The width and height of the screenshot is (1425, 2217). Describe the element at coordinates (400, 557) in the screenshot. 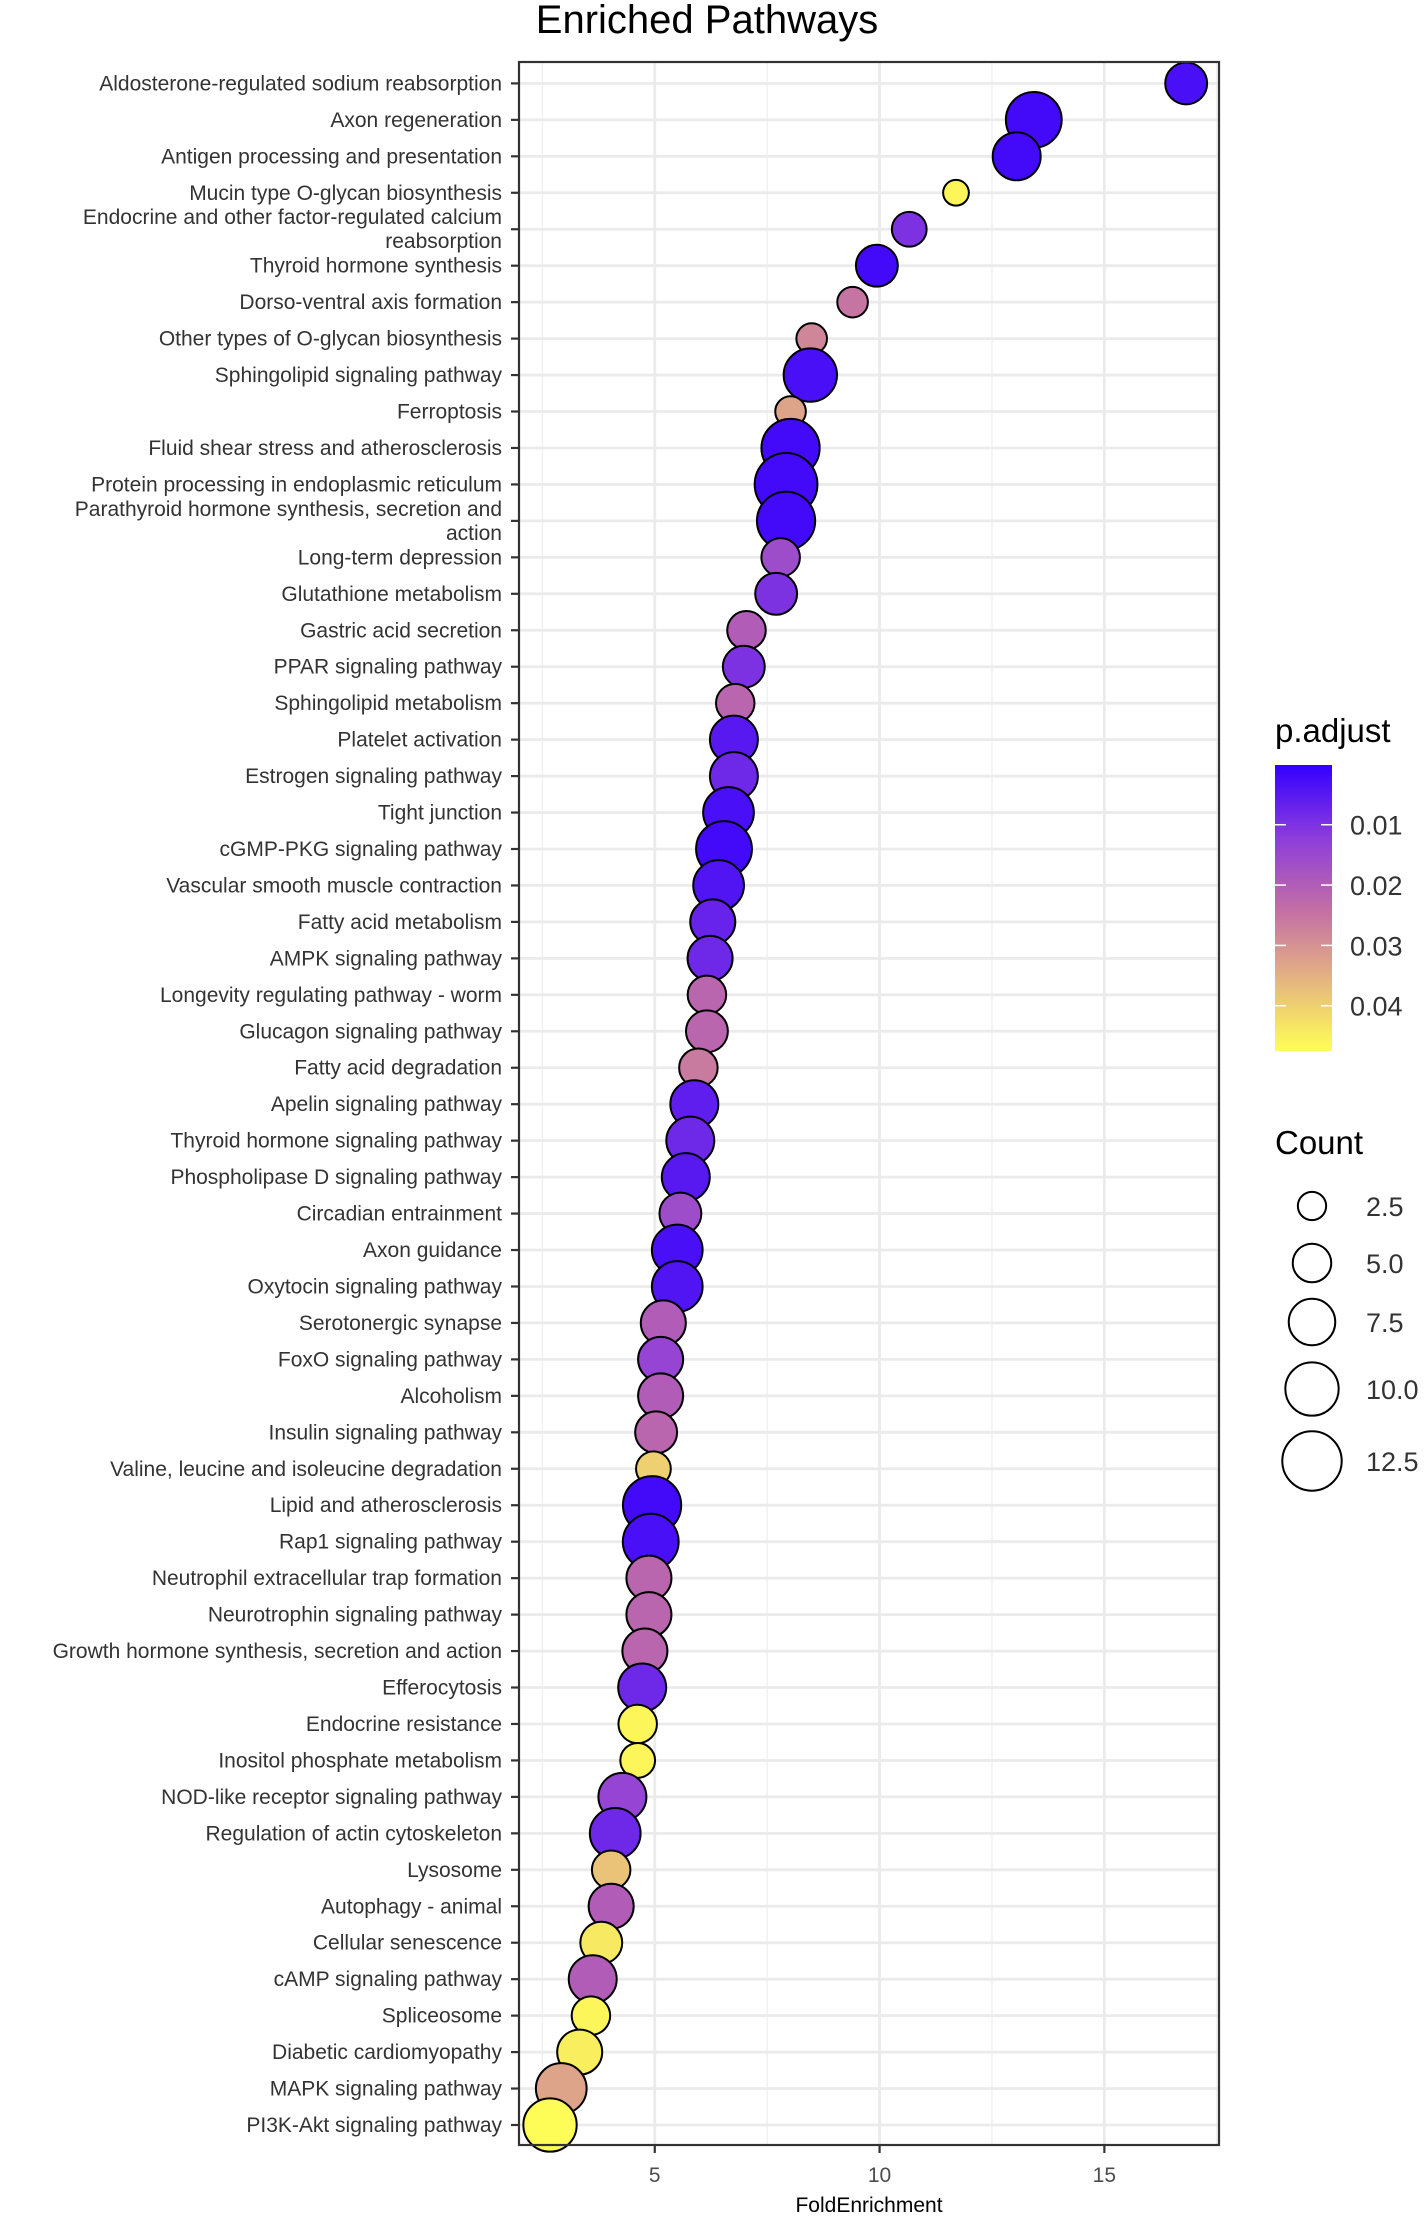

I see `y-tick-label: Long-term depression` at that location.